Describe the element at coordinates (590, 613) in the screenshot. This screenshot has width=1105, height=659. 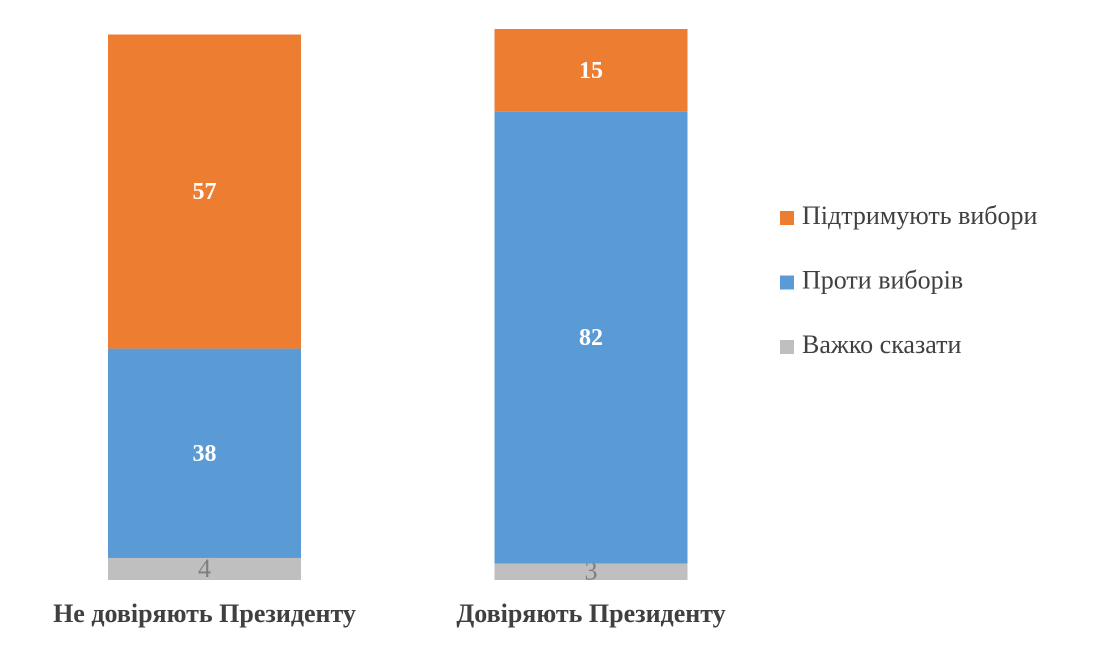
I see `x-tick-label: Довіряють Президенту` at that location.